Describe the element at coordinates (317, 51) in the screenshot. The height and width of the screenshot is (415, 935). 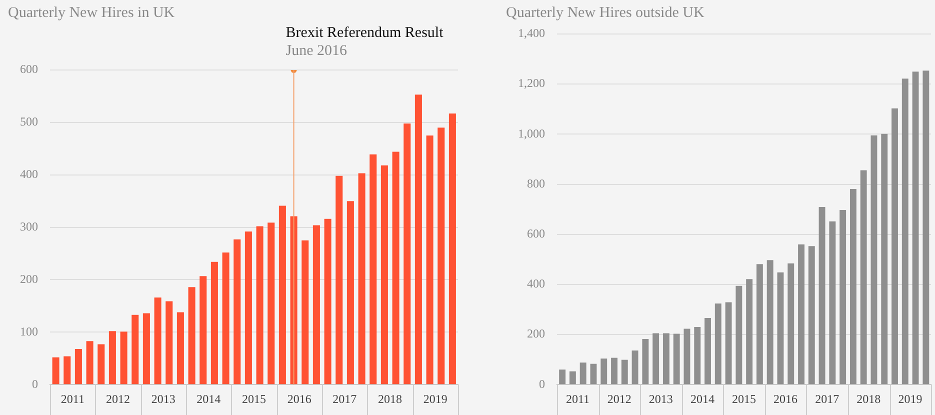
I see `text: June 2016` at that location.